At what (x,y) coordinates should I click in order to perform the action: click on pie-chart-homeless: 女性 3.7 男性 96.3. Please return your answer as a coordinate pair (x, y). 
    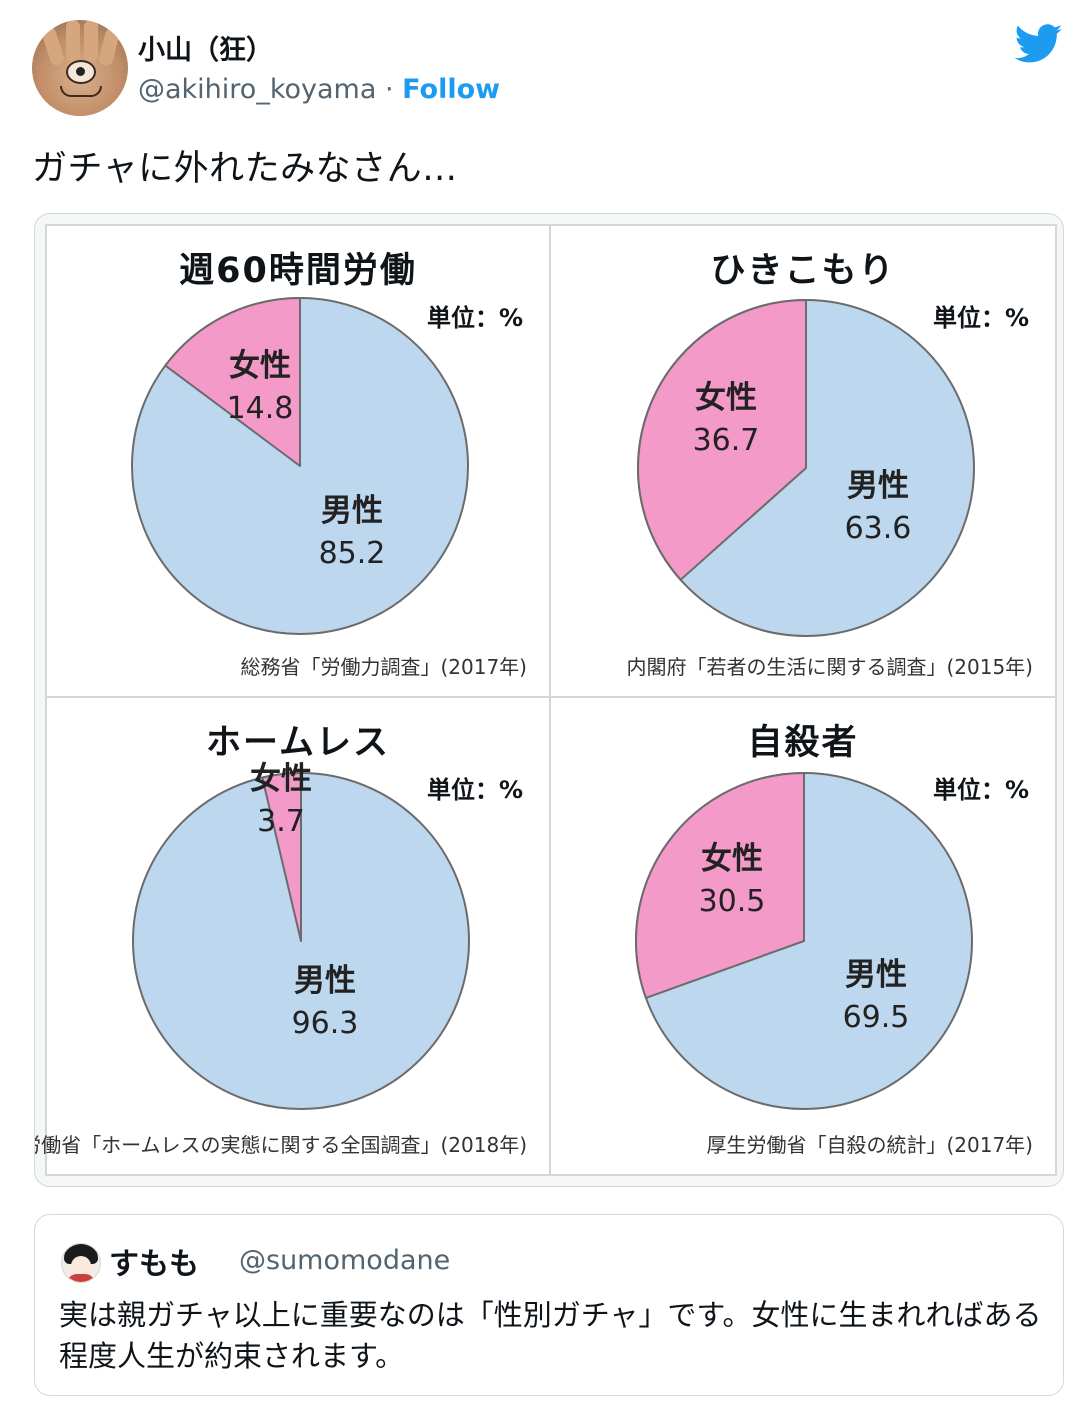
    Looking at the image, I should click on (301, 935).